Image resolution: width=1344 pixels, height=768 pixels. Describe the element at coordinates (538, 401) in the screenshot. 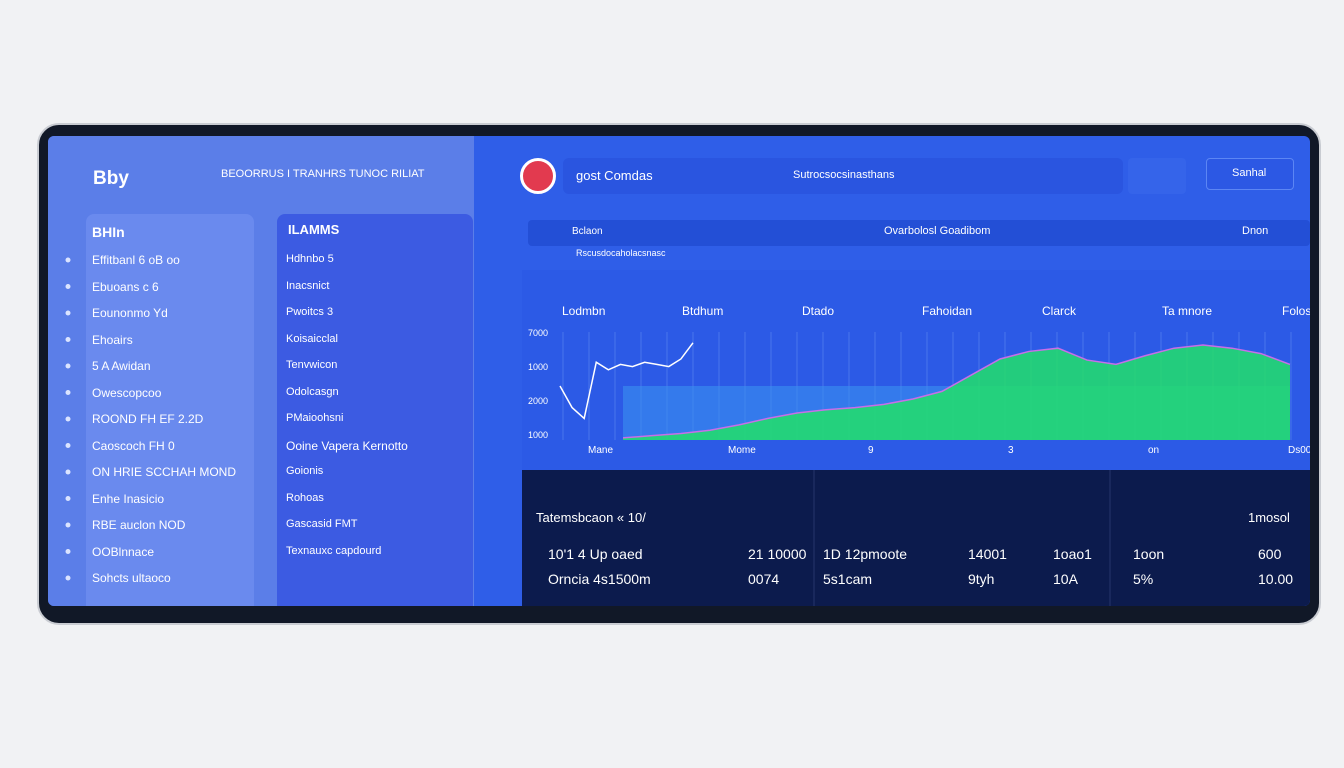

I see `y-label: 2000` at that location.